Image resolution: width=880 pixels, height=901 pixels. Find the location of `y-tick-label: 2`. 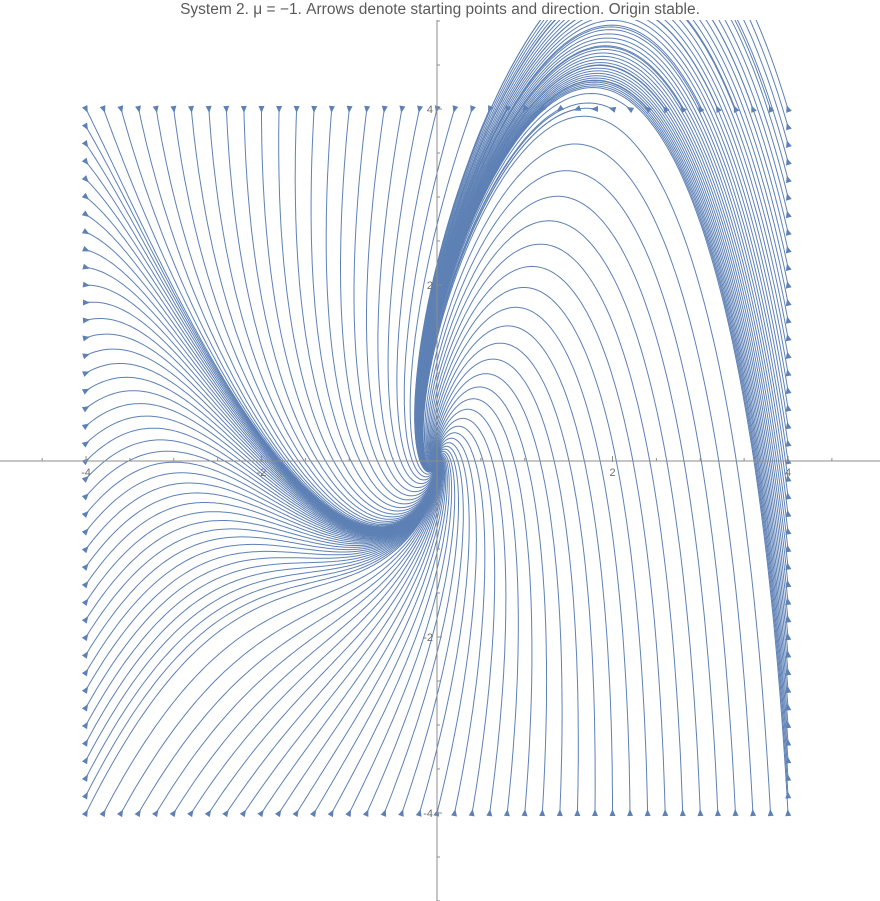

y-tick-label: 2 is located at coordinates (430, 286).